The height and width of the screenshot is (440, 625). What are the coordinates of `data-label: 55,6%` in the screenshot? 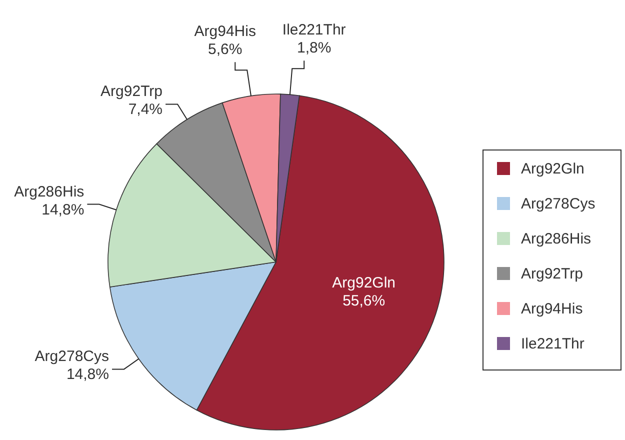 It's located at (364, 301).